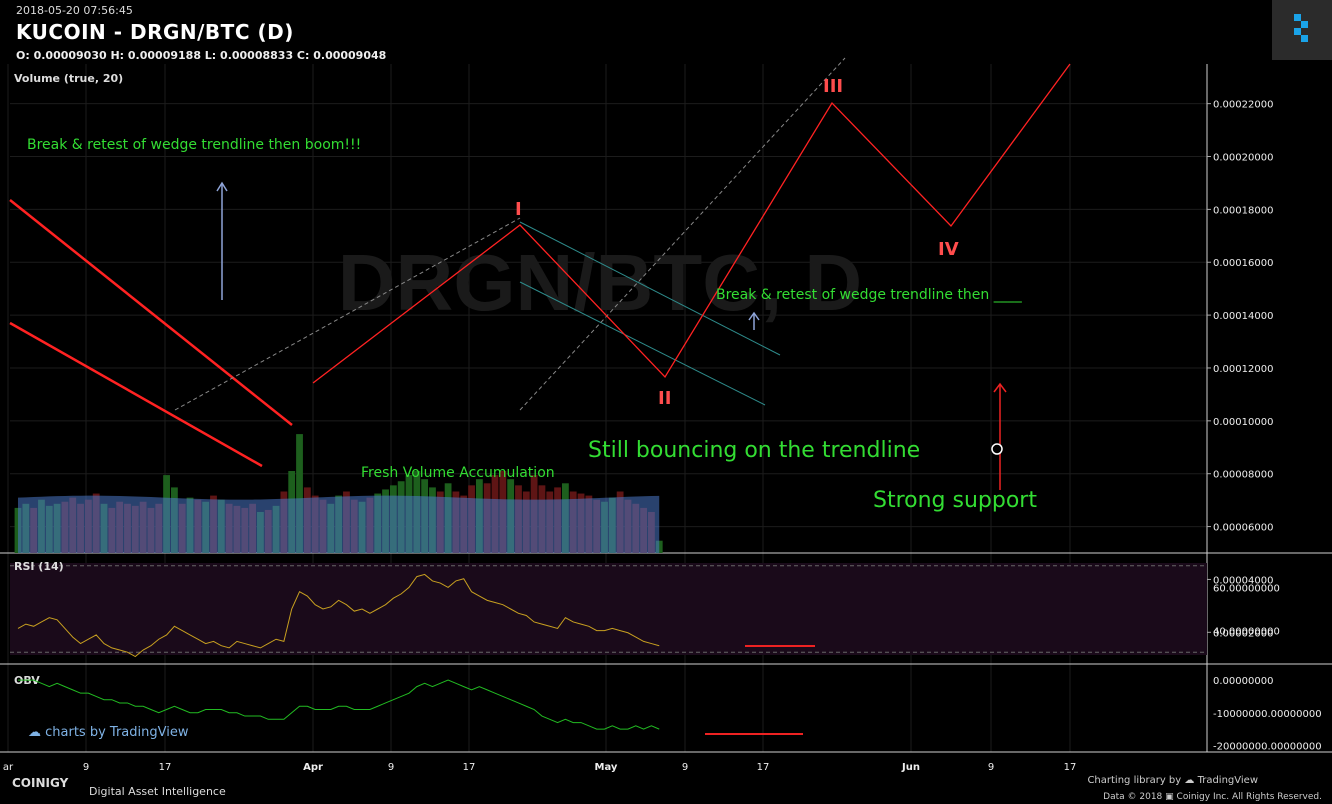 The height and width of the screenshot is (804, 1332). I want to click on rsi-tick-label-1: 40.00000000, so click(1246, 632).